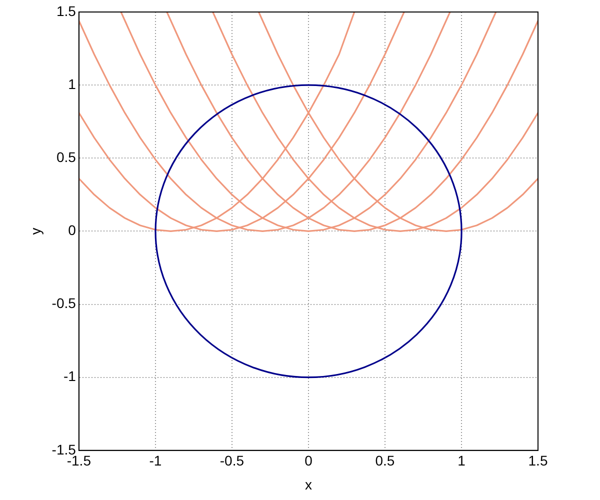  I want to click on y-axis-title: y, so click(35, 231).